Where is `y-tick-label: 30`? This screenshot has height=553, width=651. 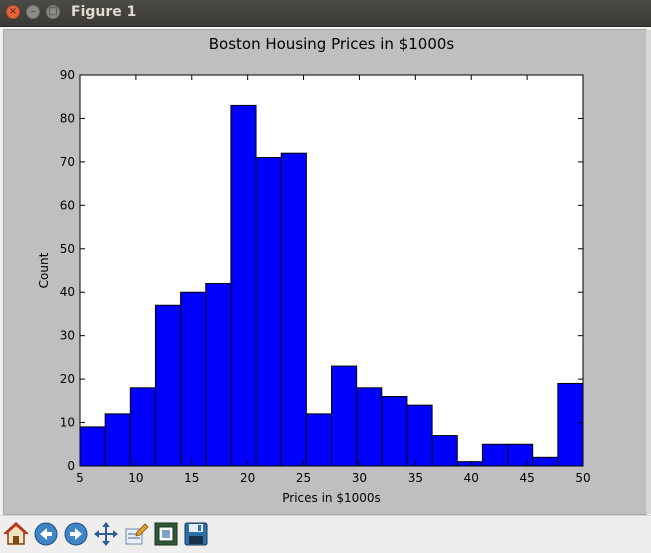 y-tick-label: 30 is located at coordinates (67, 336).